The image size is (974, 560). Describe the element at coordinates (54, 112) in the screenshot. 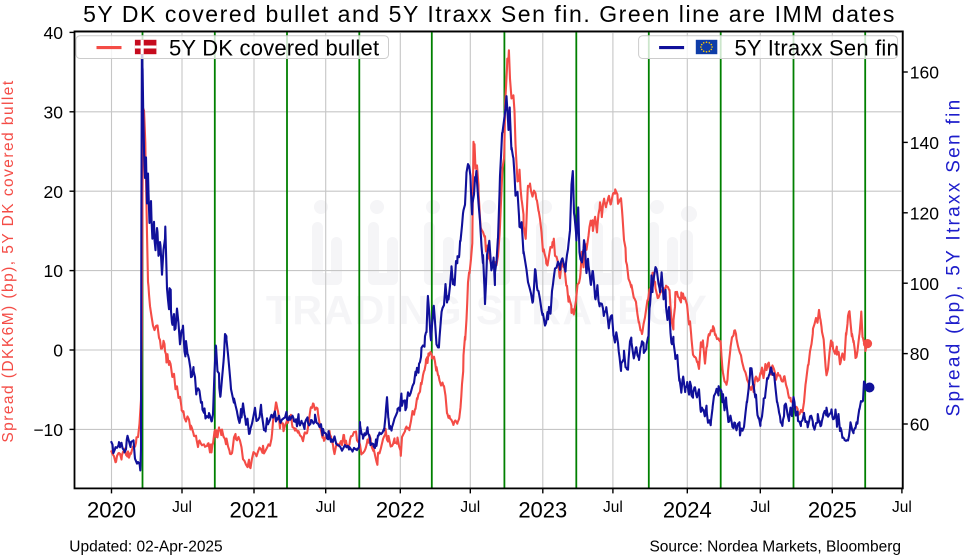

I see `svg-text: 30` at that location.